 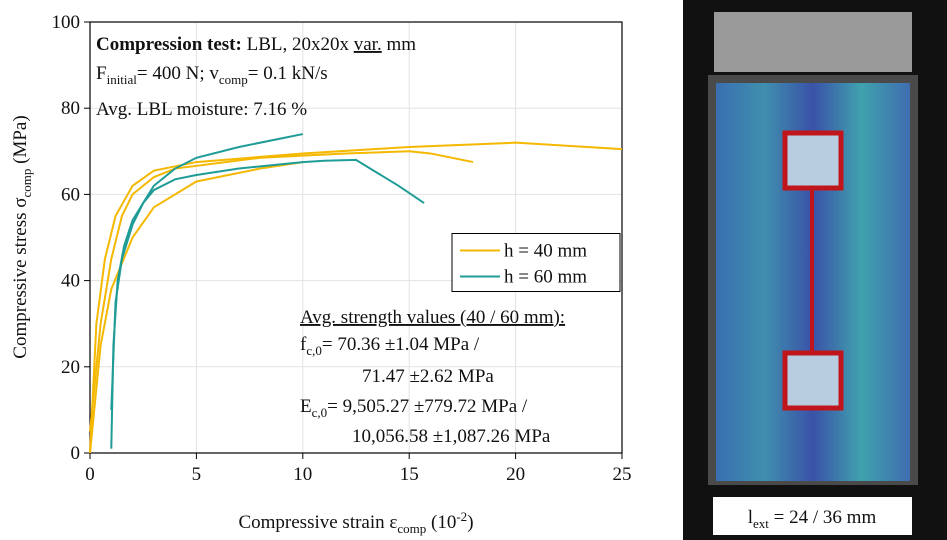 I want to click on caption-part: l, so click(x=750, y=517).